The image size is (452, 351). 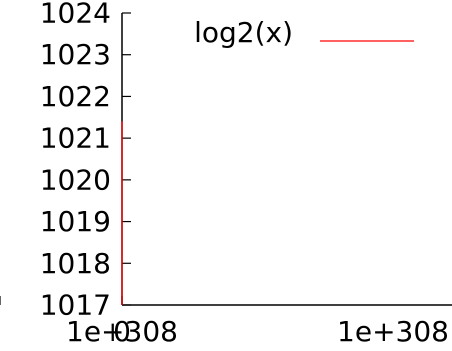 I want to click on y-tick-label: 1024, so click(x=75, y=15).